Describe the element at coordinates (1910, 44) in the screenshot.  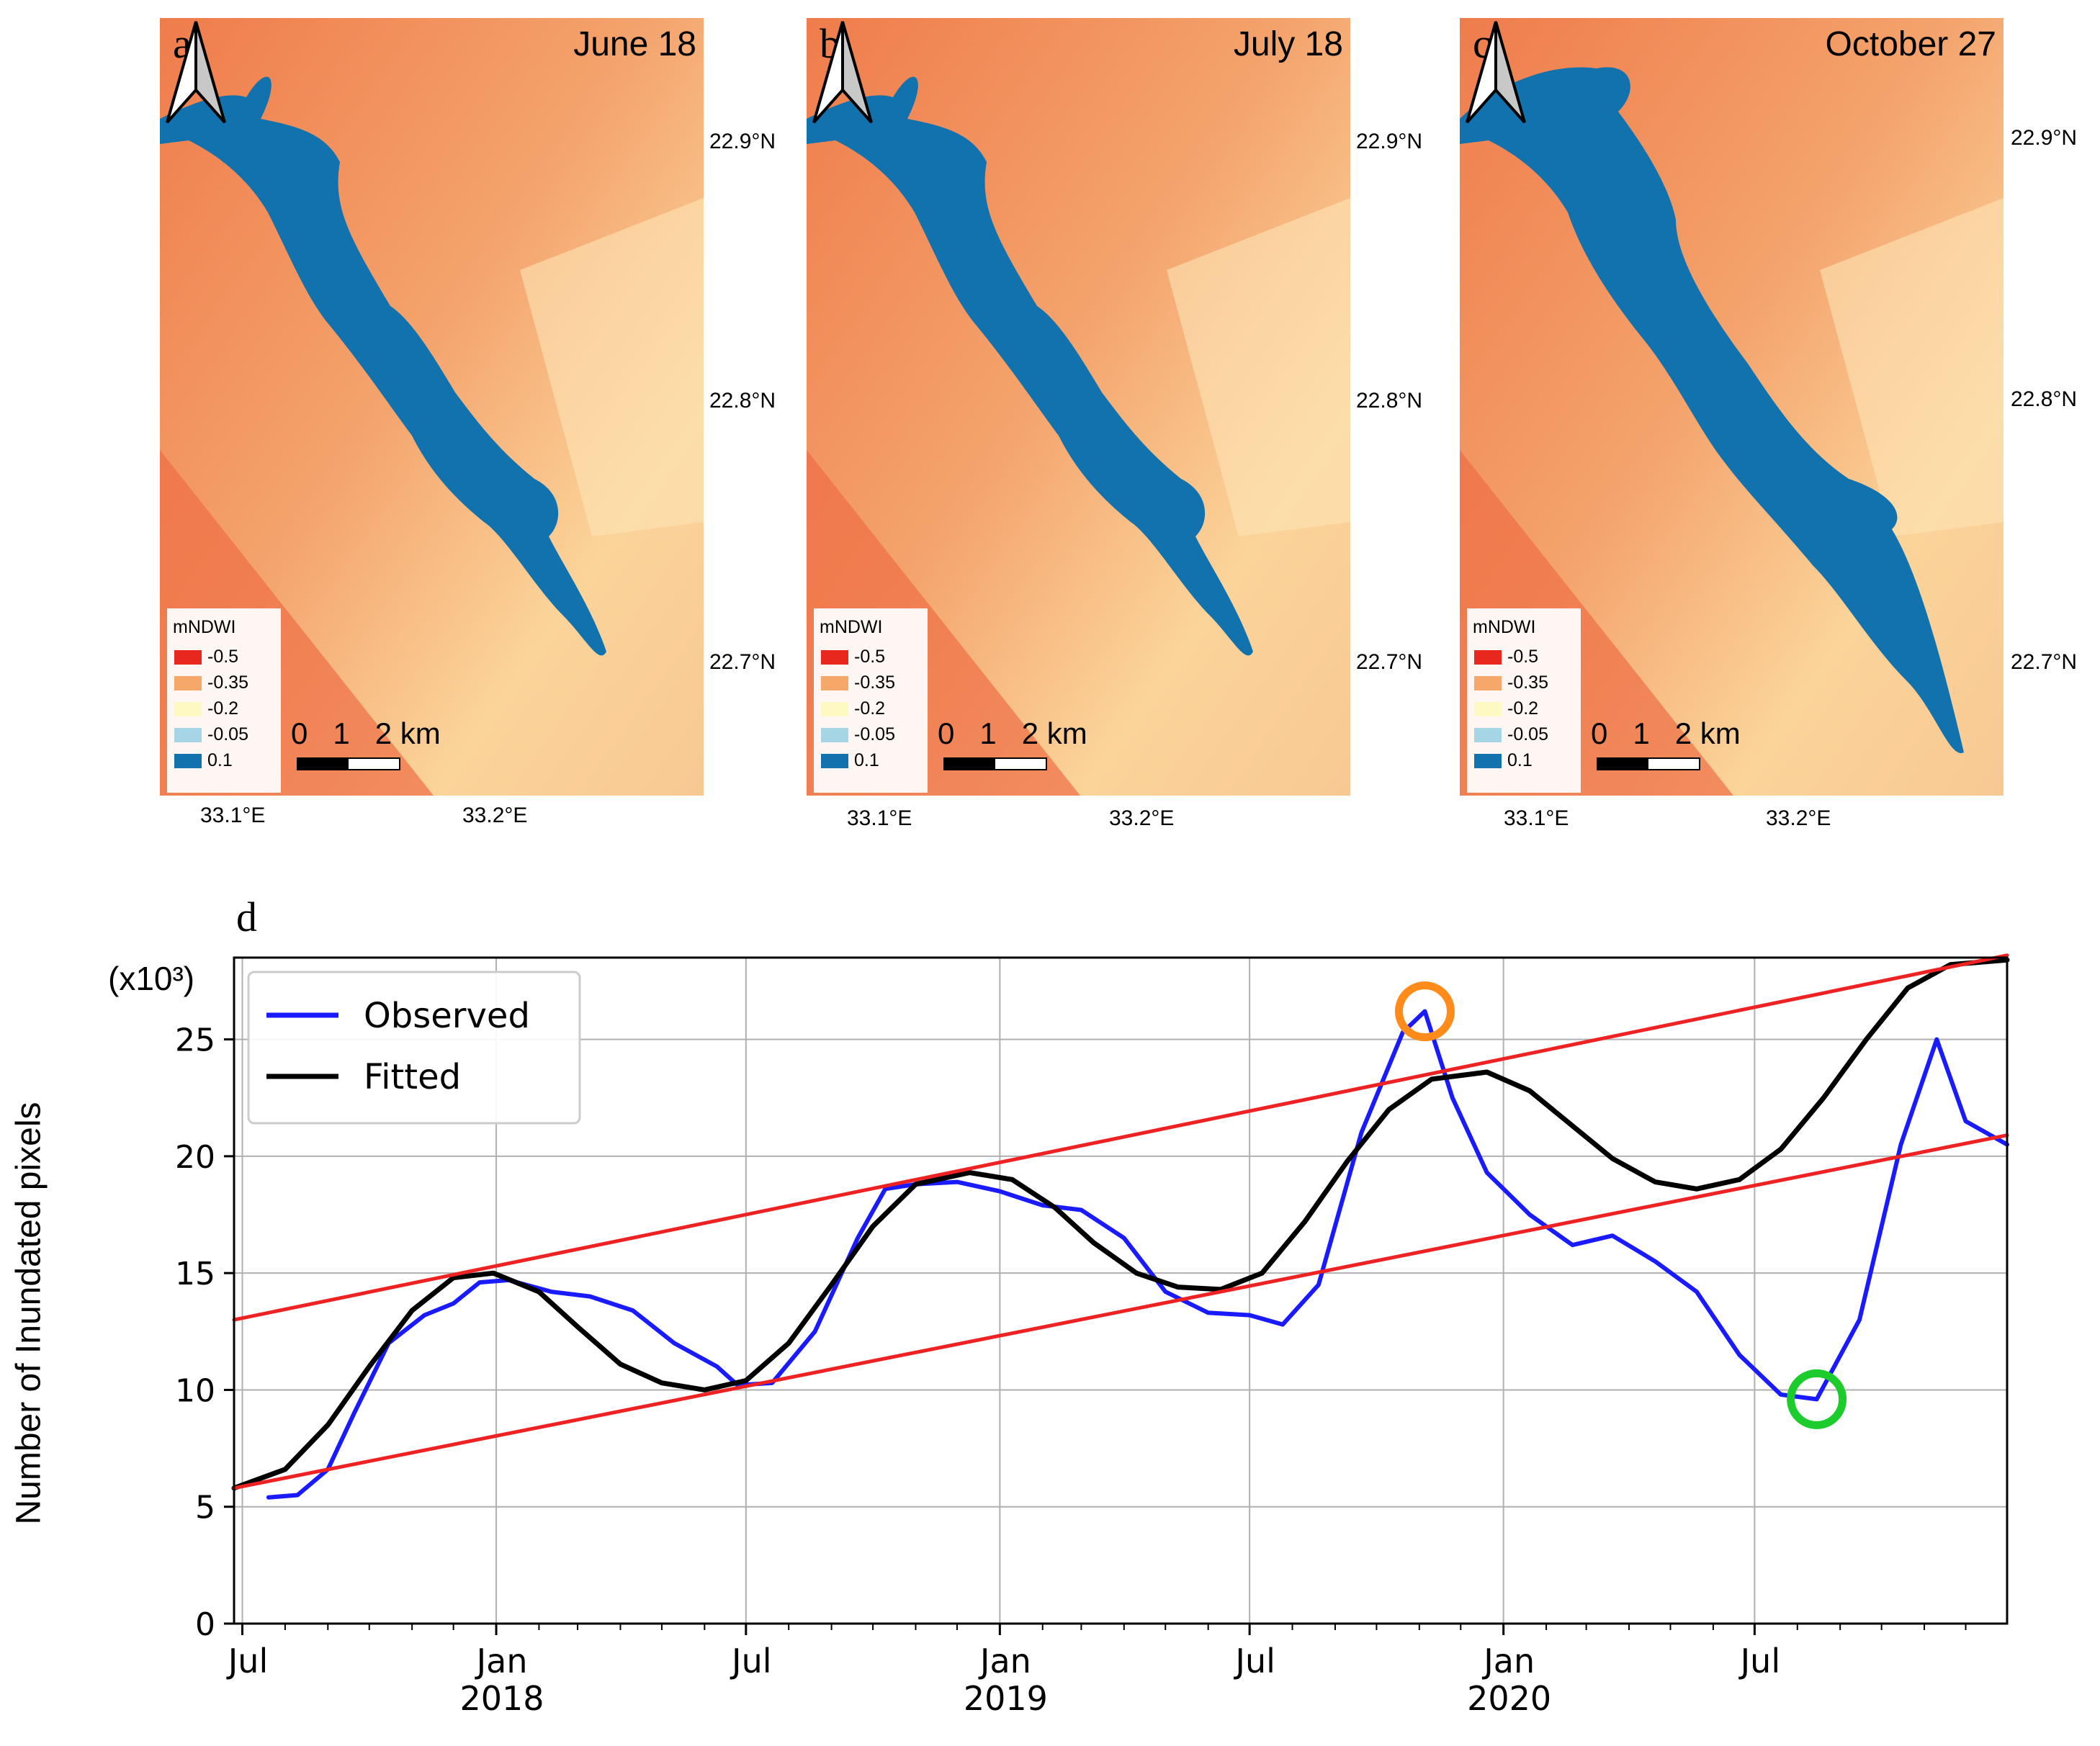
I see `panel-date: October 27` at that location.